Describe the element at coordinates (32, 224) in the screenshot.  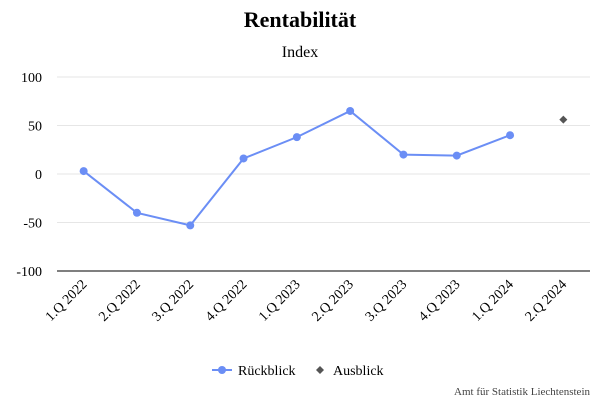
I see `y-tick-label: -50` at that location.